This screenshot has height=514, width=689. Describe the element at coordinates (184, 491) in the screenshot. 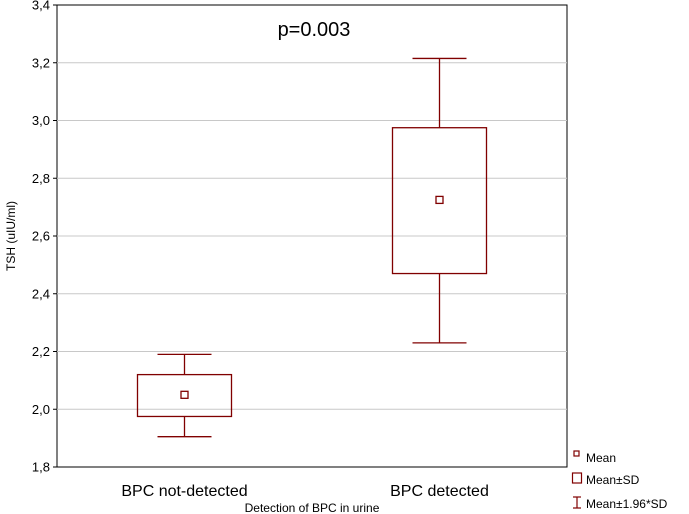

I see `x-category-label: BPC not-detected` at that location.